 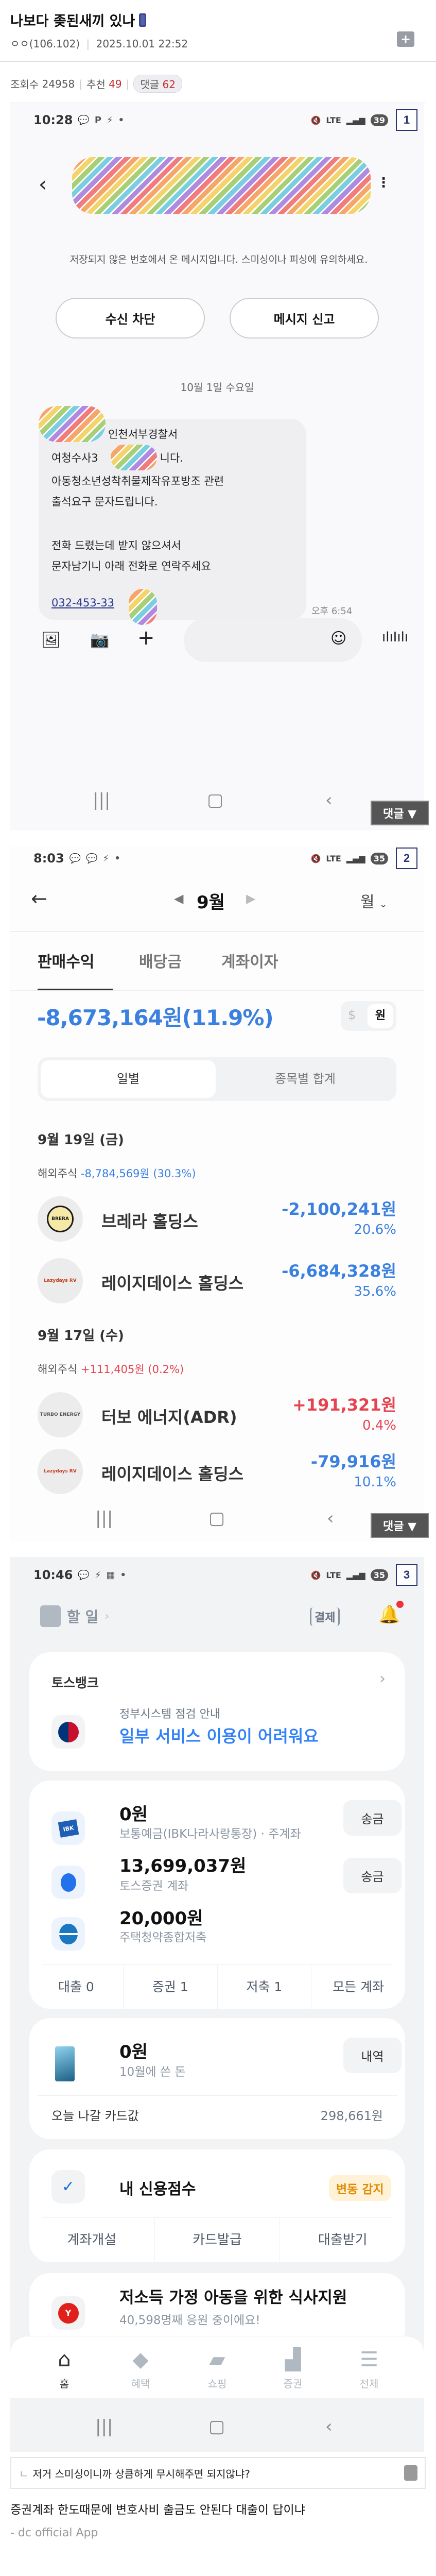 I want to click on reply-preview: ㄴ 저거 스미싱이니까 상큼하게 무시해주면 되지않냐?, so click(x=218, y=2473).